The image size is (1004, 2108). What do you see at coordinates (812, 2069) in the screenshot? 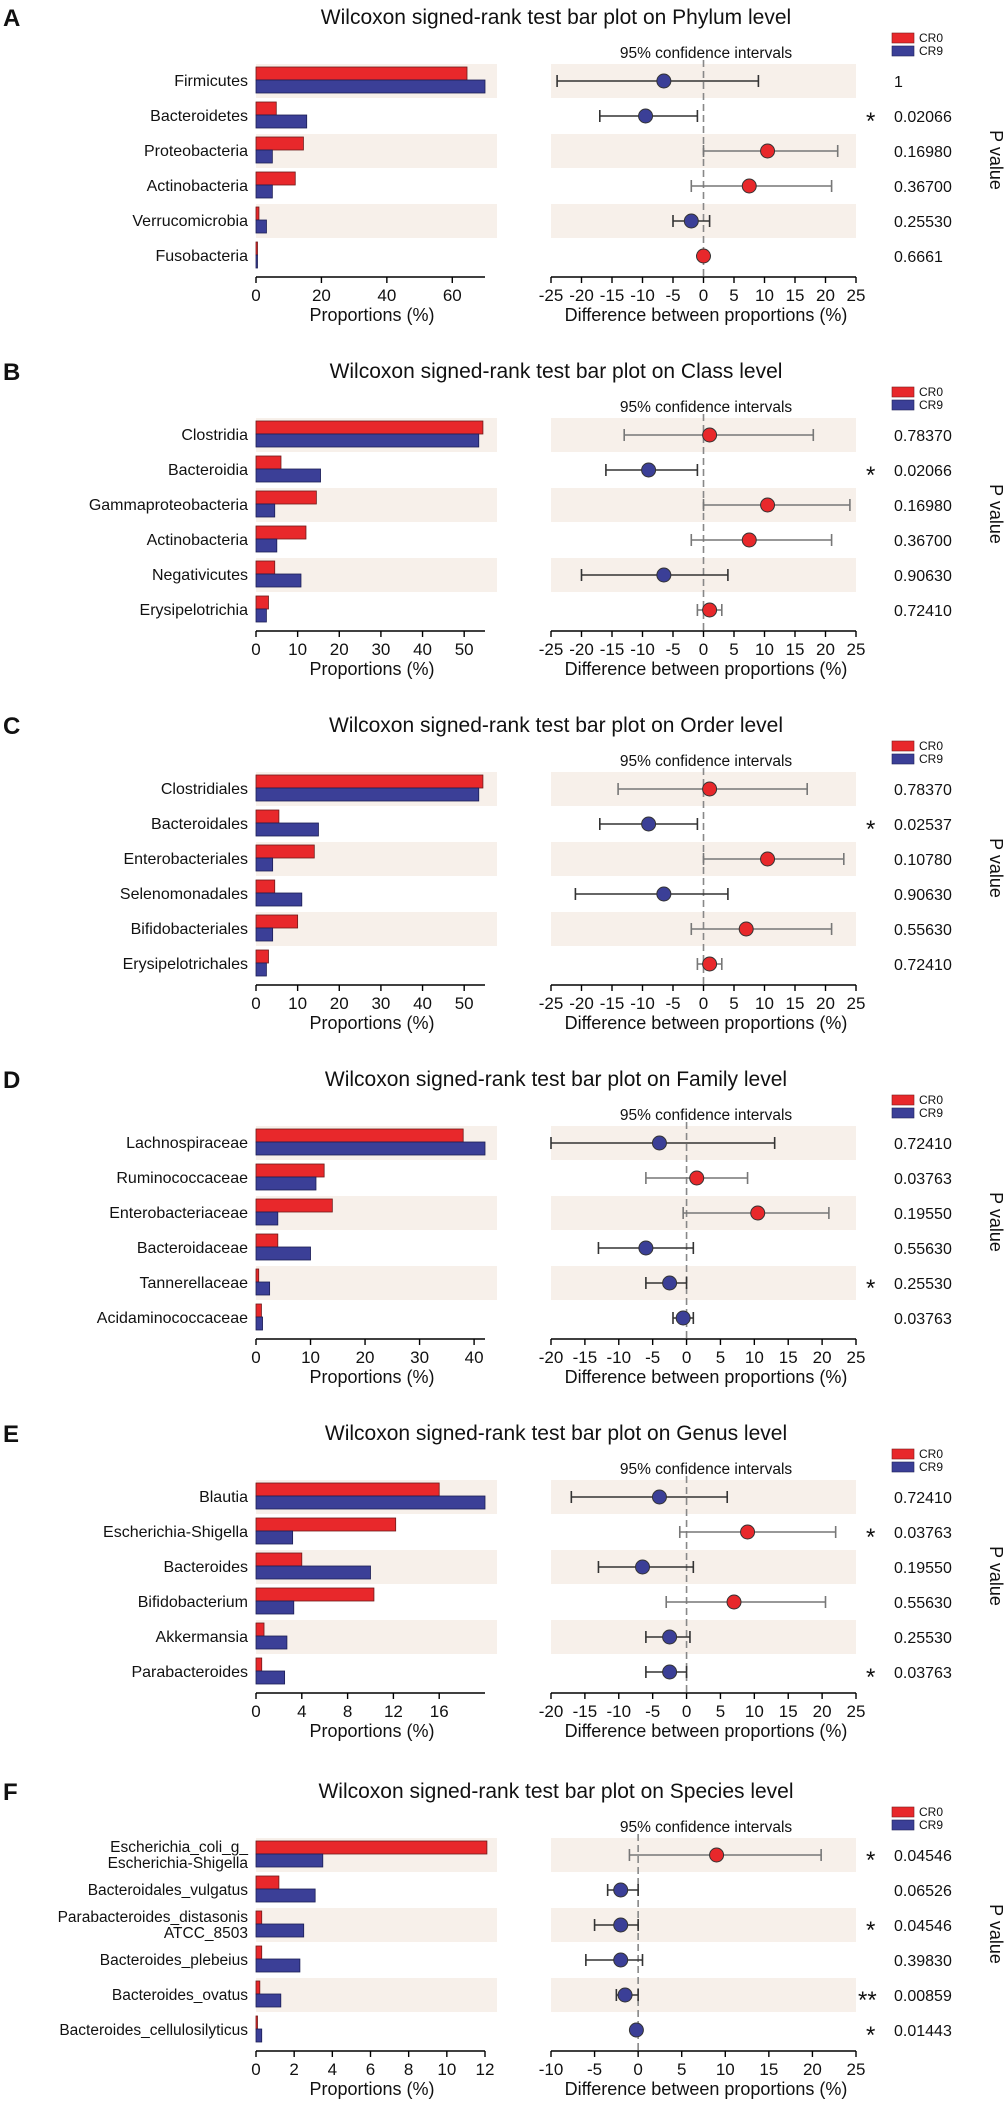
I see `diff-x-tick-label: 20` at bounding box center [812, 2069].